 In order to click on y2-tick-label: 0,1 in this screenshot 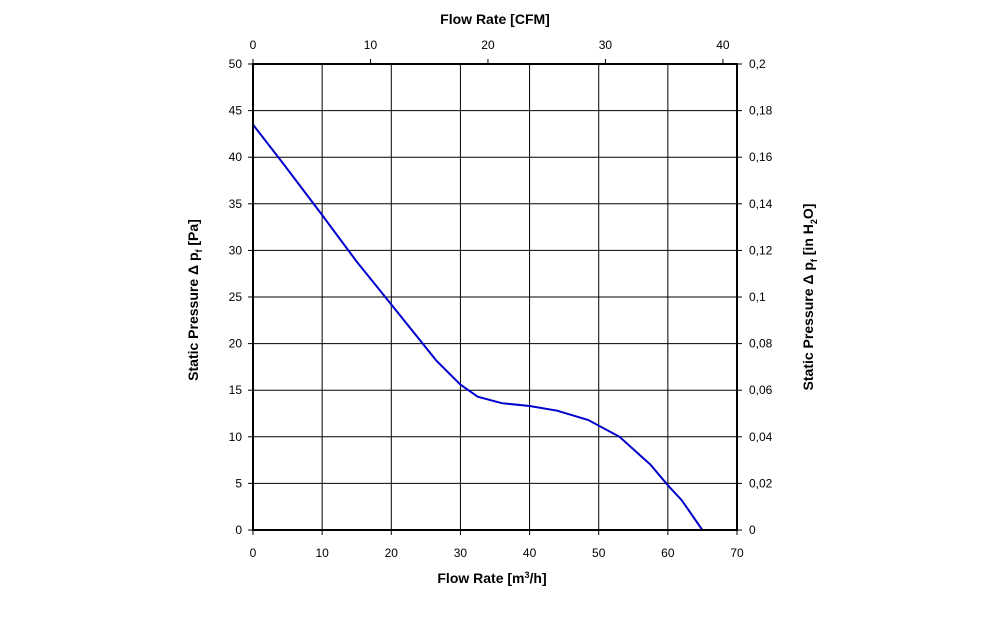, I will do `click(757, 297)`.